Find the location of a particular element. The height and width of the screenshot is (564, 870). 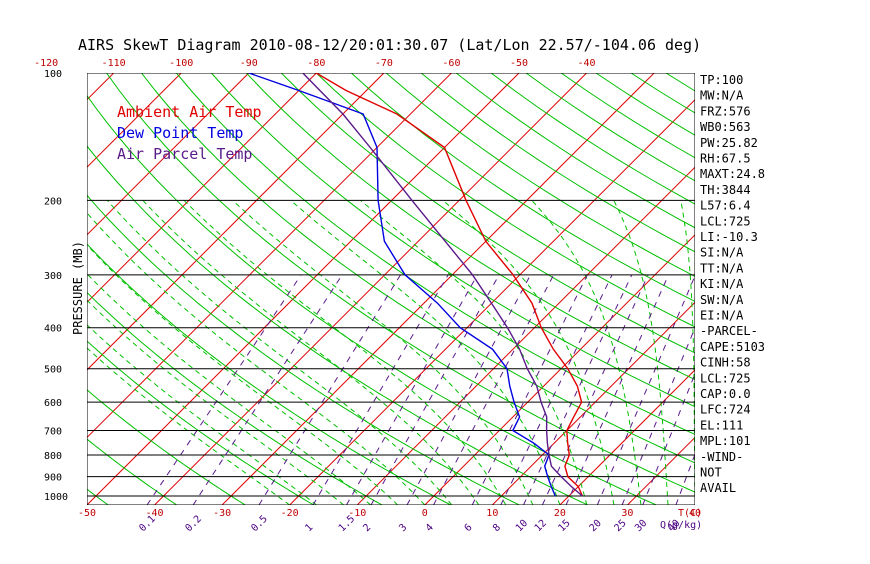

sounding-index: EL:111 is located at coordinates (721, 425).